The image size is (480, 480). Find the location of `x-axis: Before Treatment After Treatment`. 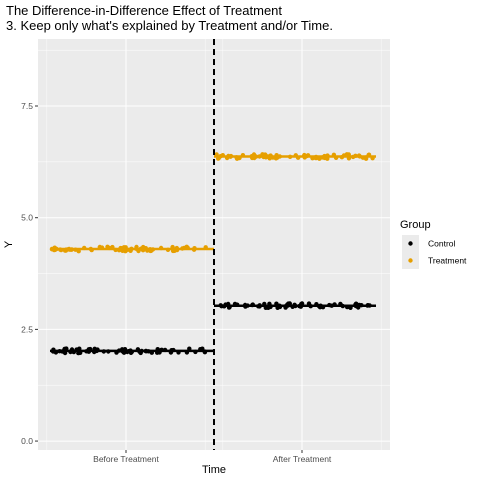

x-axis: Before Treatment After Treatment is located at coordinates (212, 457).